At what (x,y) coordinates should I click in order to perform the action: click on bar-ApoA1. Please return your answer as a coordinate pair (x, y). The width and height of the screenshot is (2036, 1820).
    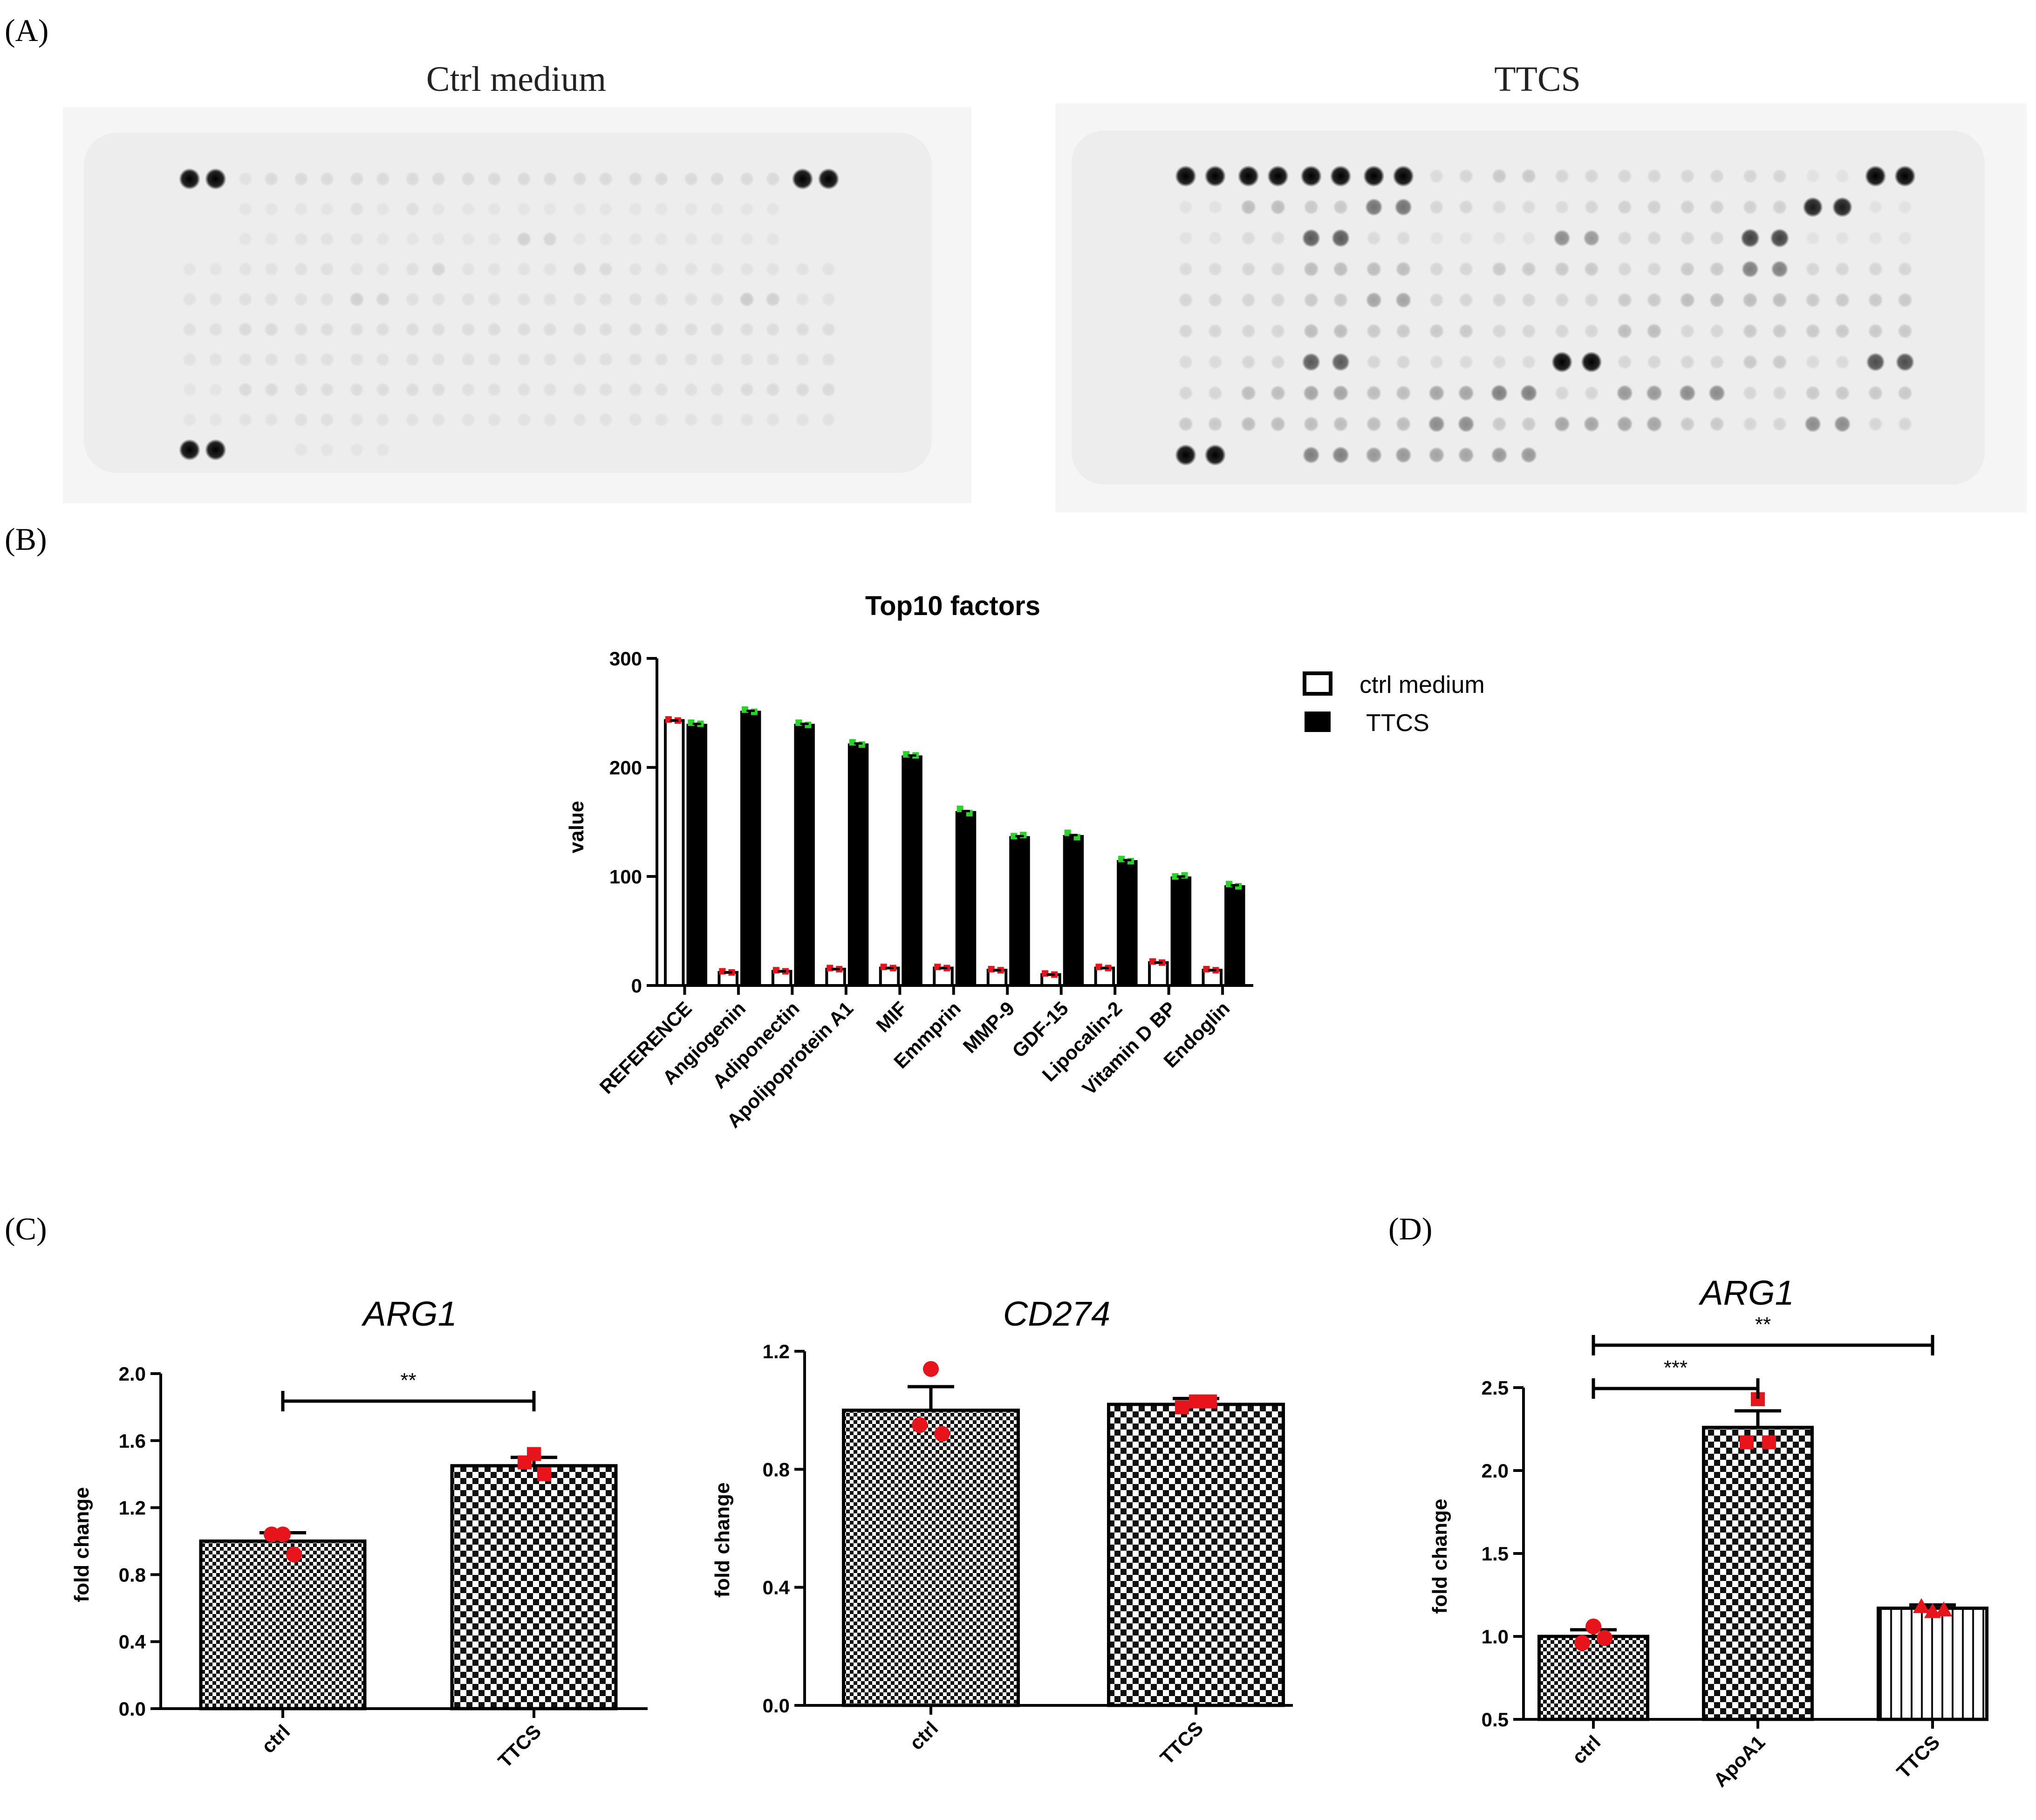
    Looking at the image, I should click on (1758, 1573).